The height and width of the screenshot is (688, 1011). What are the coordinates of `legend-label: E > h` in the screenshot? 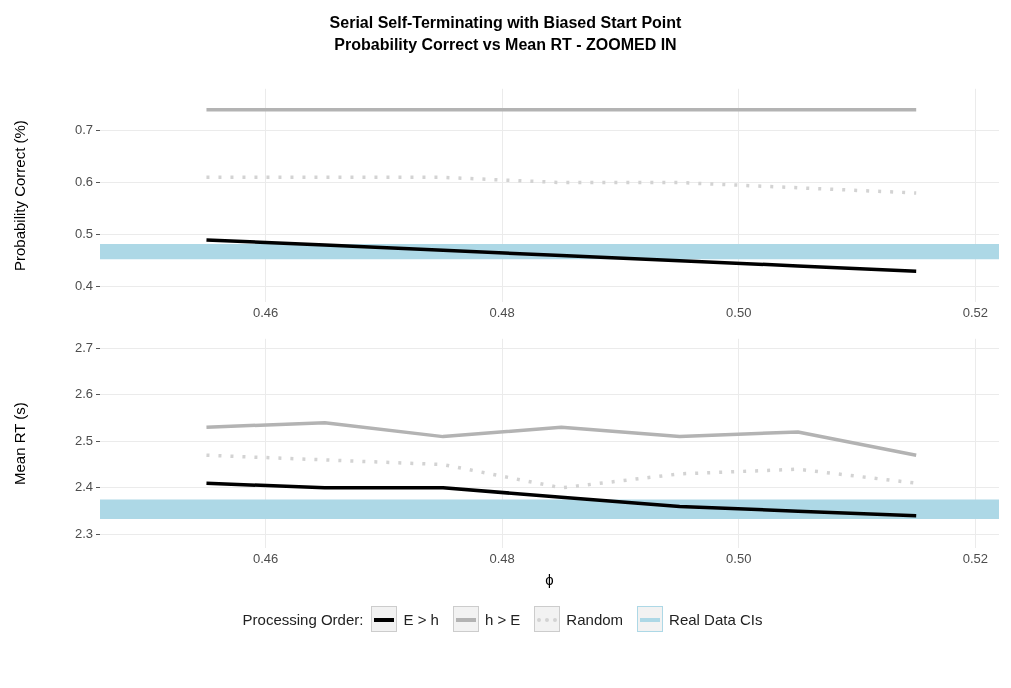 It's located at (421, 619).